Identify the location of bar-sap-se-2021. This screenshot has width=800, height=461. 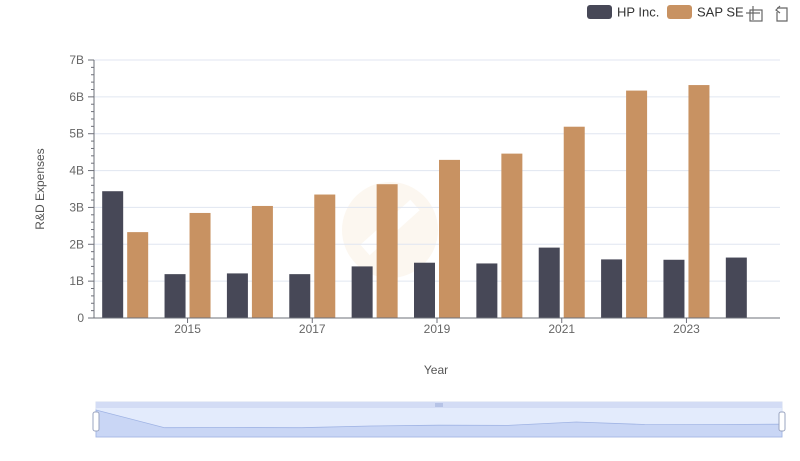
(574, 222).